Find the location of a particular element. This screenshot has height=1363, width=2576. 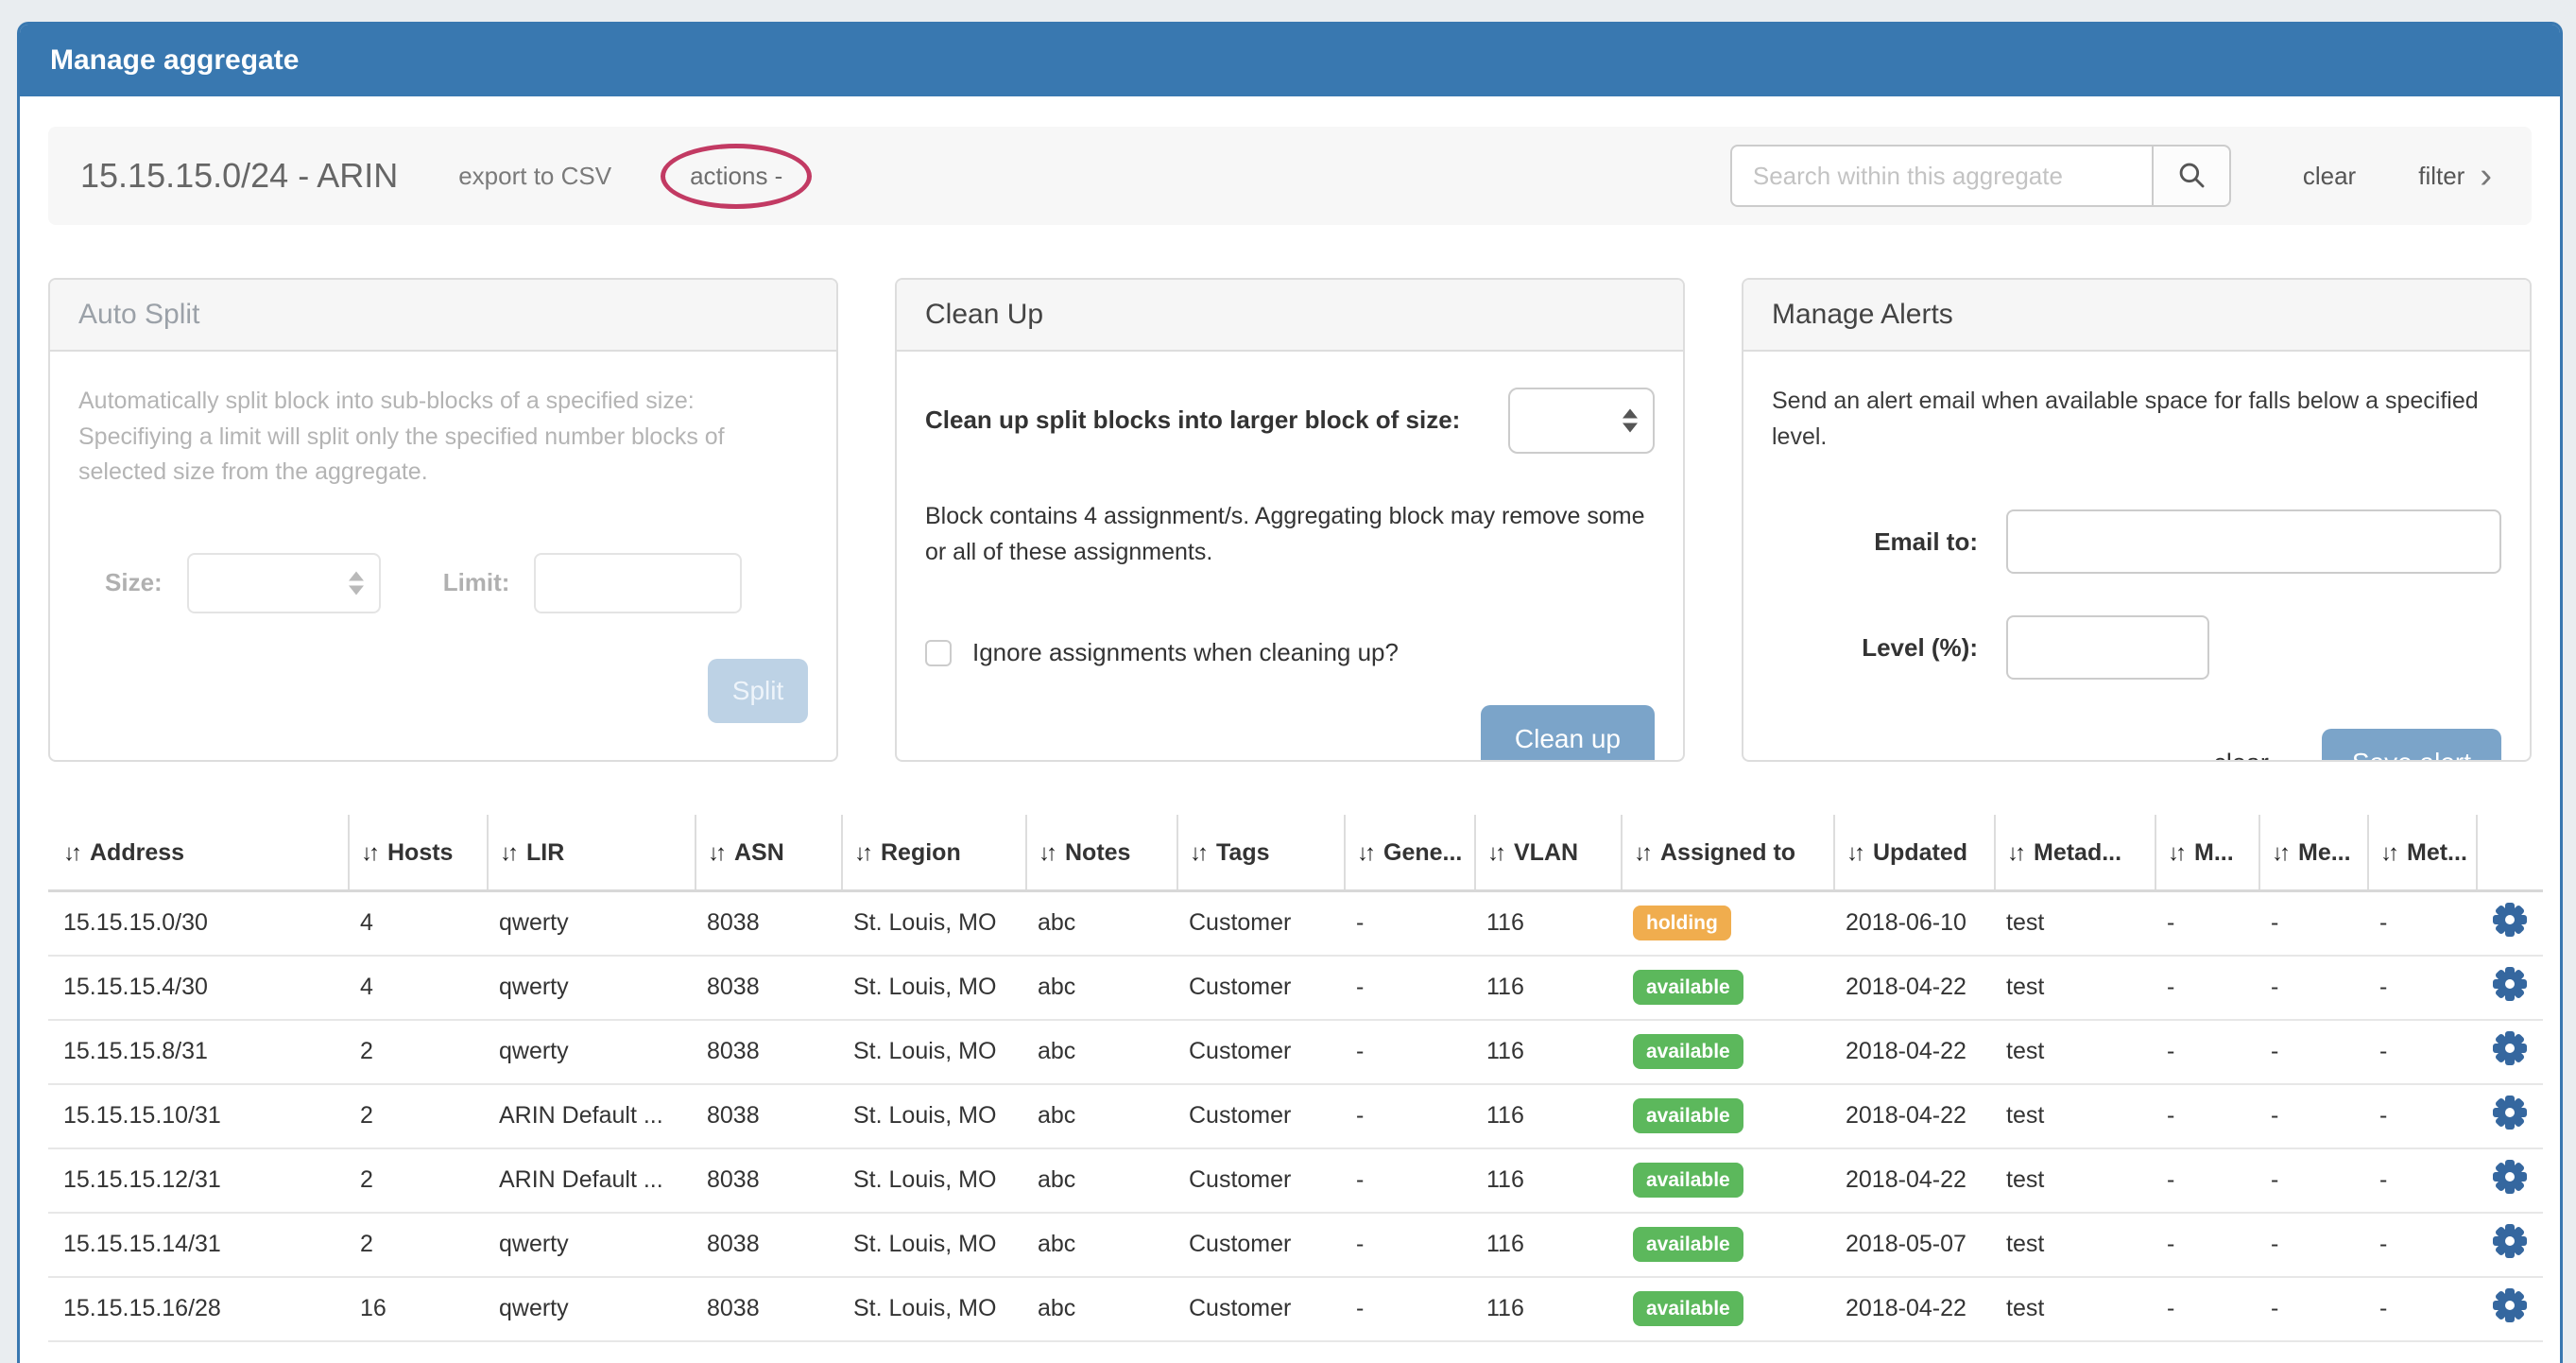

search-clear-link: clear is located at coordinates (2329, 176).